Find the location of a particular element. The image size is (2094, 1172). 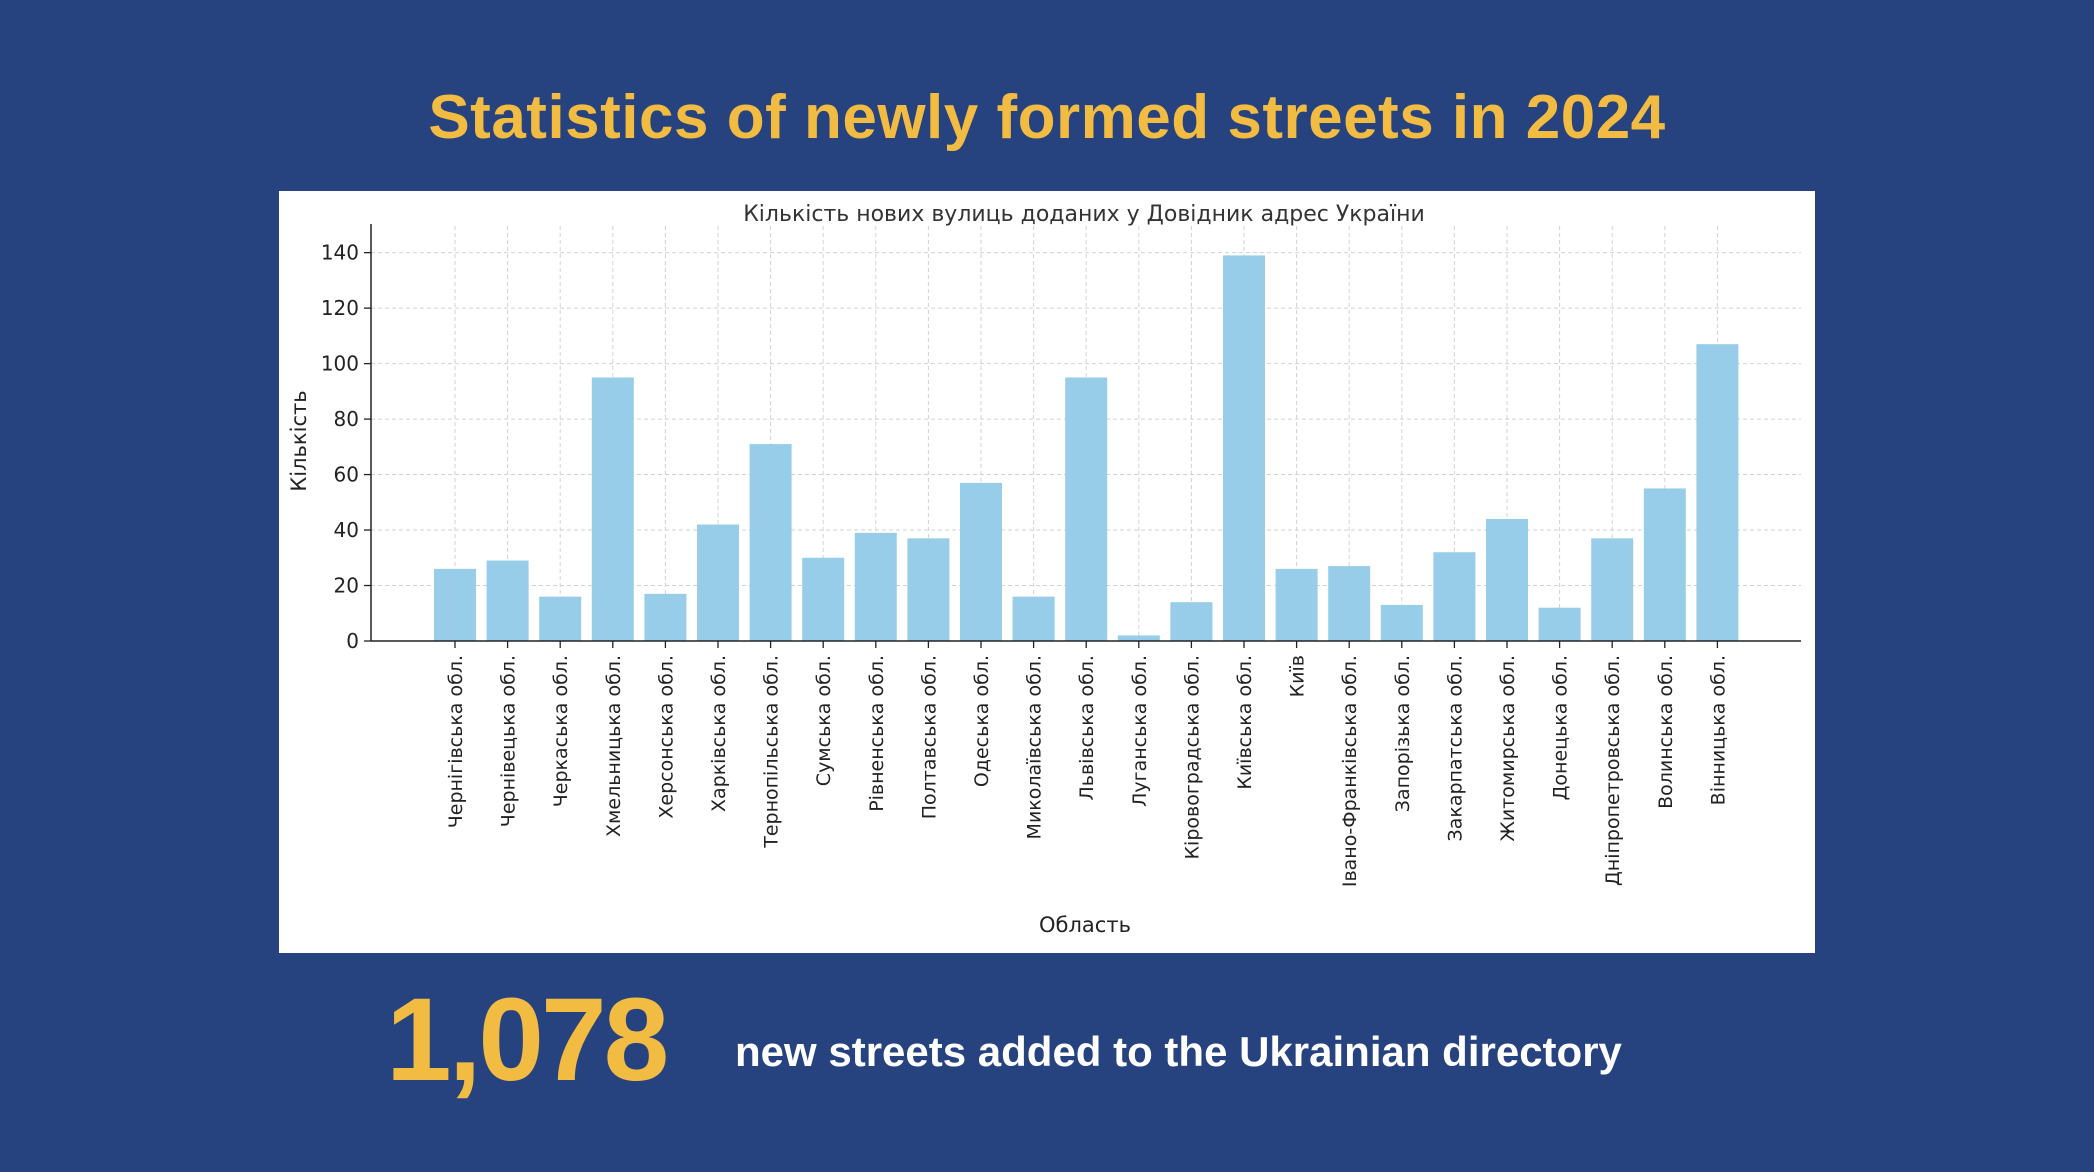

y-tick-label: 0 is located at coordinates (352, 641).